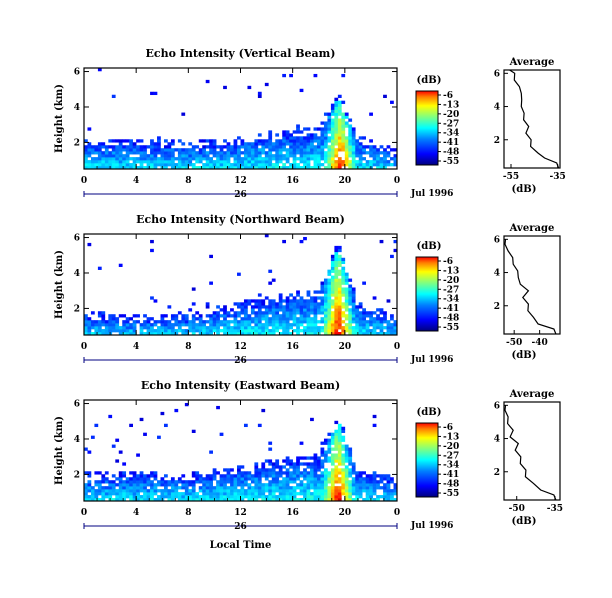 This screenshot has width=612, height=598. What do you see at coordinates (451, 485) in the screenshot?
I see `colorbar-tick-label: -48` at bounding box center [451, 485].